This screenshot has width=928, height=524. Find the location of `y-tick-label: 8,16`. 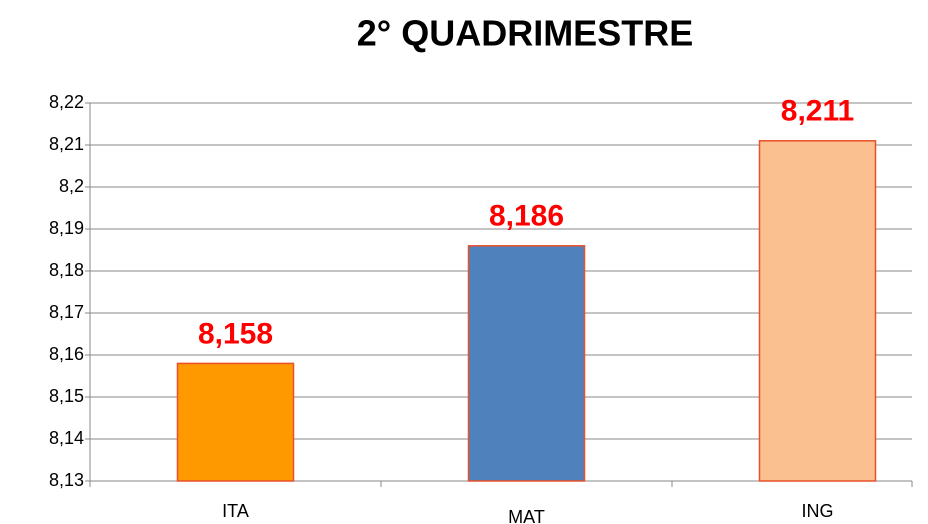

y-tick-label: 8,16 is located at coordinates (66, 354).